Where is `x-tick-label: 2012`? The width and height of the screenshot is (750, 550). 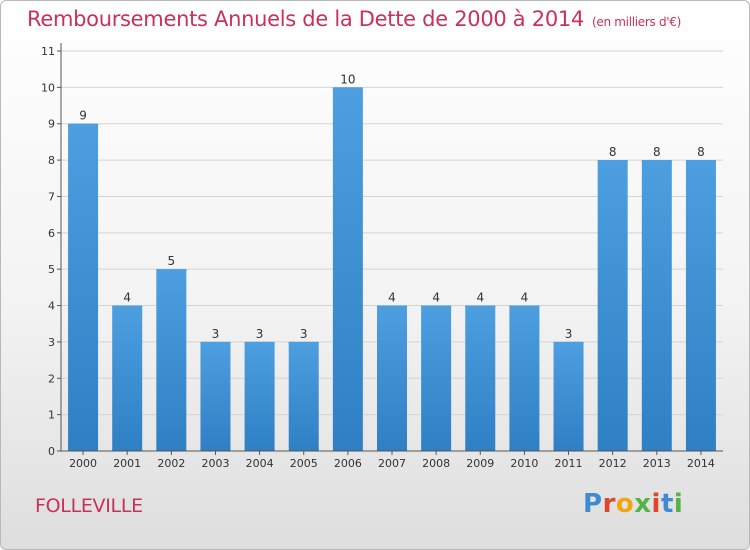
x-tick-label: 2012 is located at coordinates (613, 463).